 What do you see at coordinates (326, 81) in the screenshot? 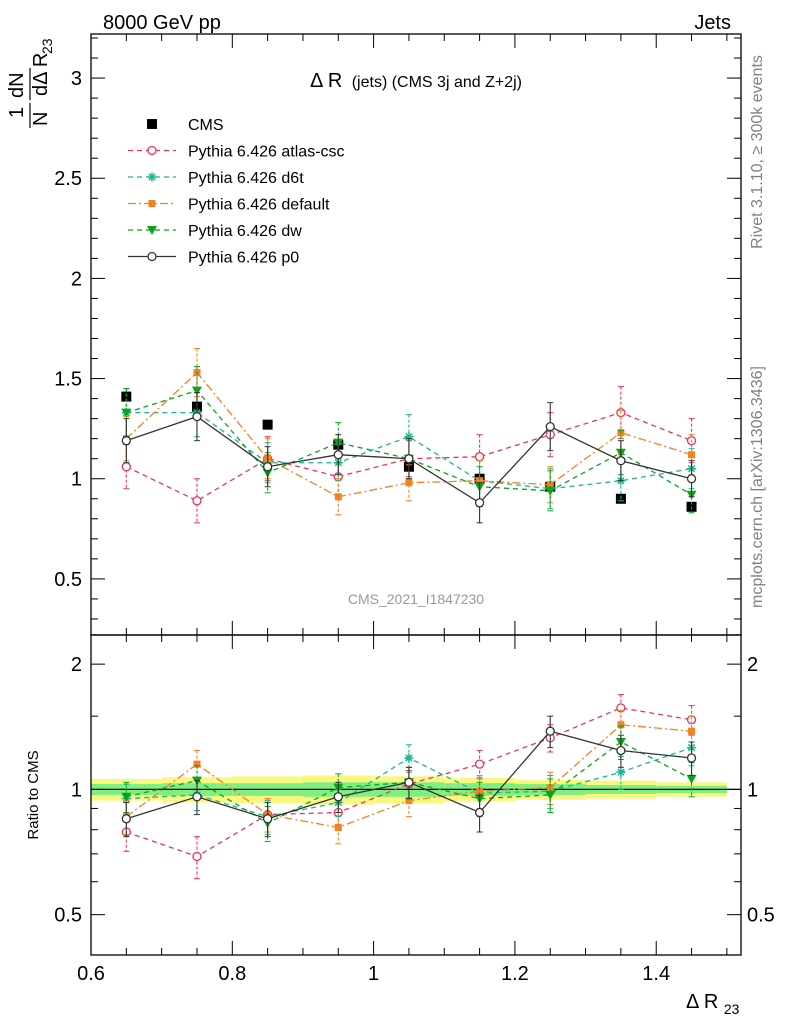
I see `chart-title-main: Δ R` at bounding box center [326, 81].